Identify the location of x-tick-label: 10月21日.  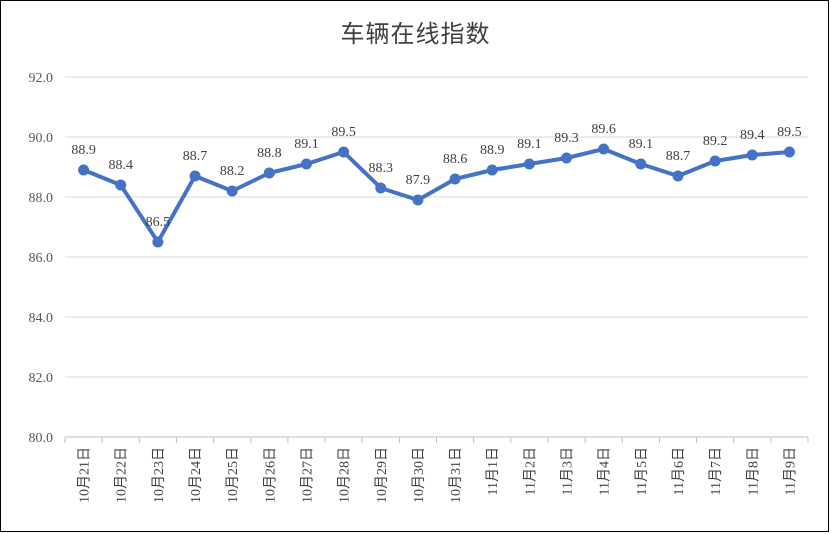
(85, 475).